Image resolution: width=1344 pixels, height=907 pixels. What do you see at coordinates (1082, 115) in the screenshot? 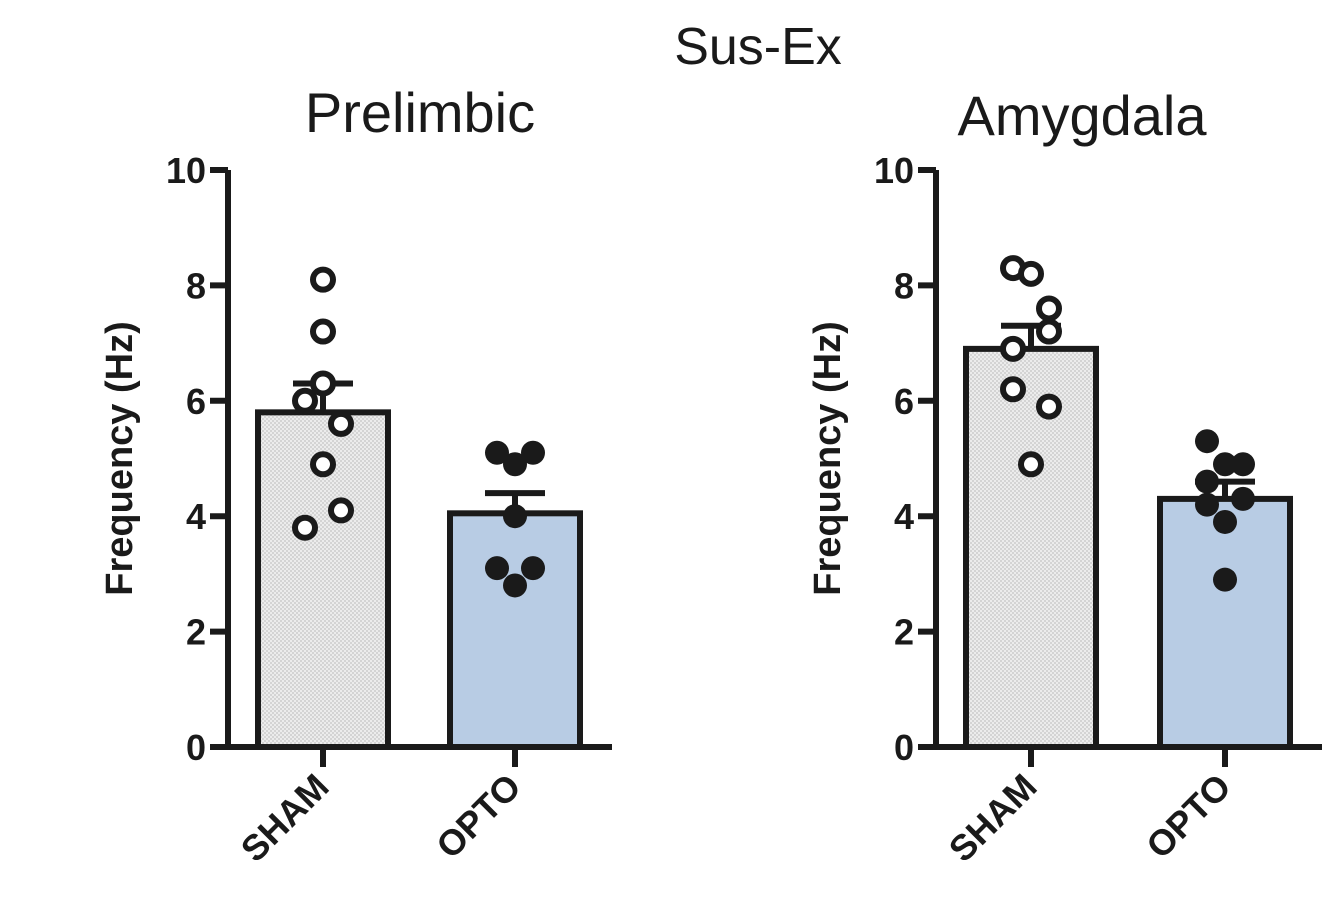
I see `panel-title: Amygdala` at bounding box center [1082, 115].